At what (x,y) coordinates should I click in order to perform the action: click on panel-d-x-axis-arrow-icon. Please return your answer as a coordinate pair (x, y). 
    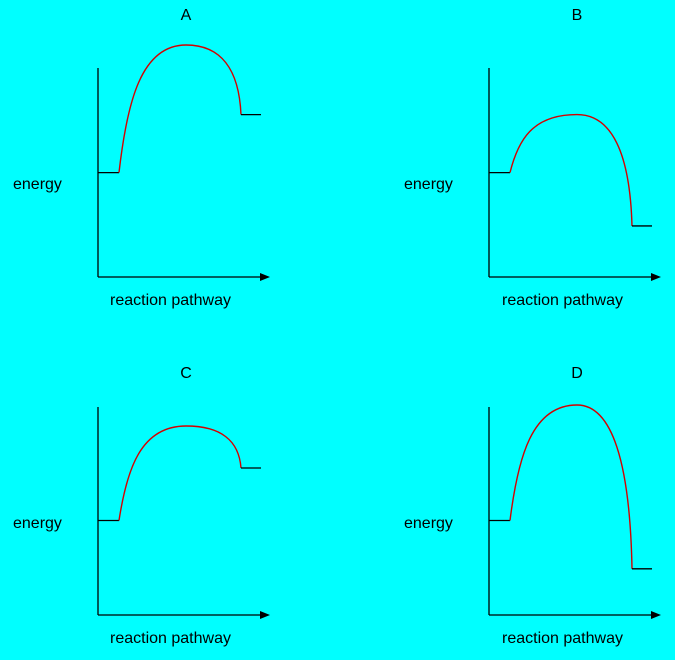
    Looking at the image, I should click on (656, 615).